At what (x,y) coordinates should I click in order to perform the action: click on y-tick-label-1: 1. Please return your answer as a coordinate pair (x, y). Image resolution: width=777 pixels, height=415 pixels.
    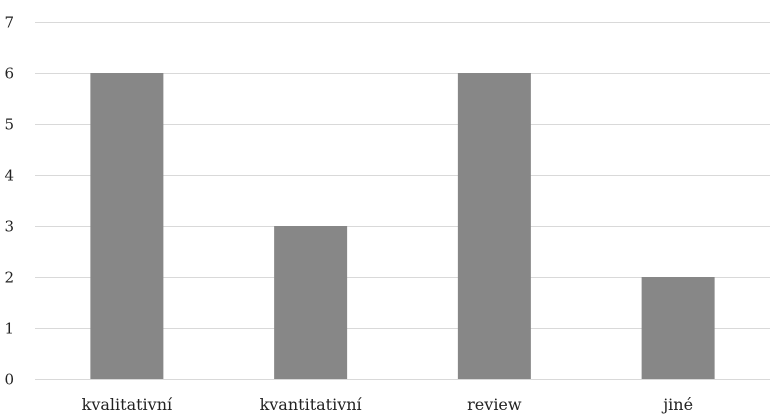
    Looking at the image, I should click on (9, 329).